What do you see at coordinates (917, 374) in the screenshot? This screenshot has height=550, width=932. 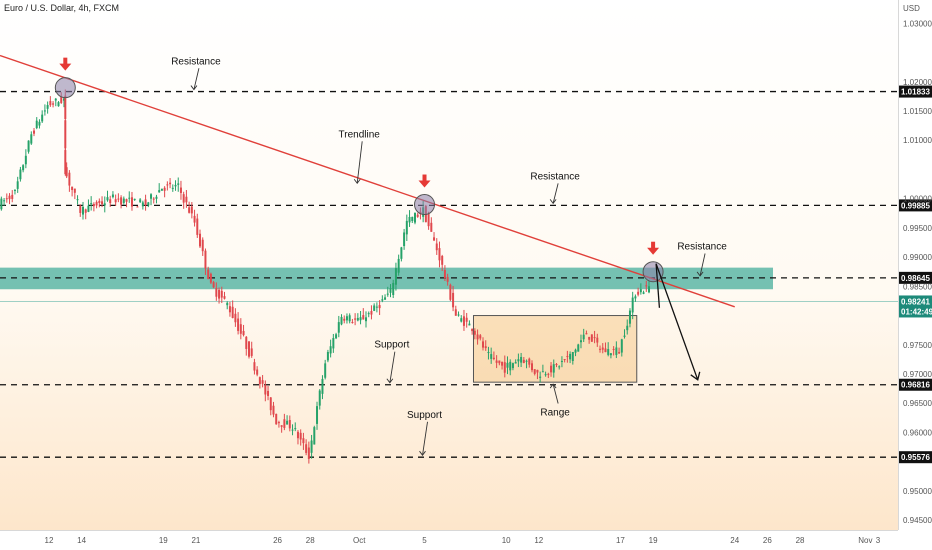 I see `y-tick-label: 0.97000` at bounding box center [917, 374].